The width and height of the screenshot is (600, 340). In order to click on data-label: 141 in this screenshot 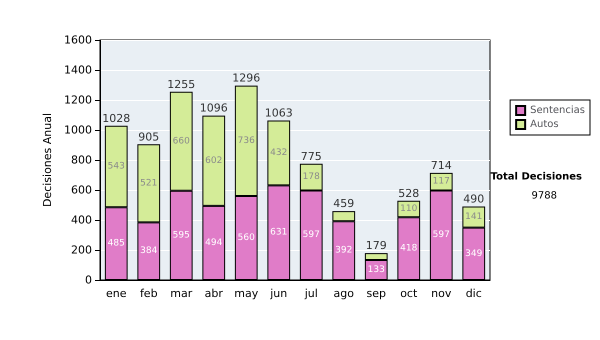, I will do `click(473, 217)`.